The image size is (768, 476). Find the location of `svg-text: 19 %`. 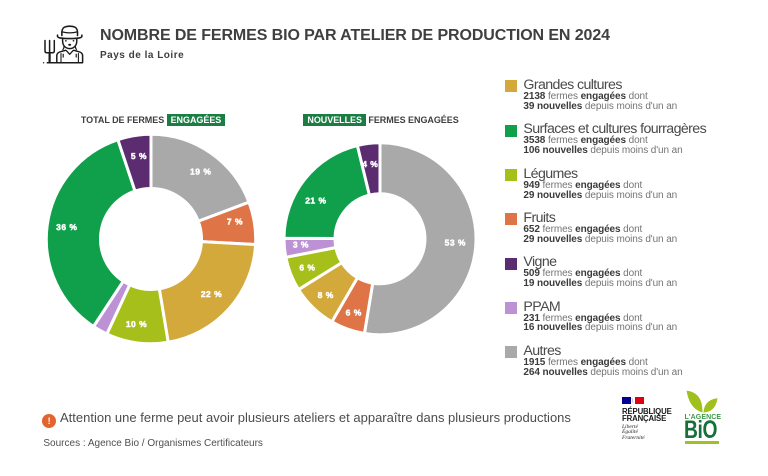

svg-text: 19 % is located at coordinates (200, 172).